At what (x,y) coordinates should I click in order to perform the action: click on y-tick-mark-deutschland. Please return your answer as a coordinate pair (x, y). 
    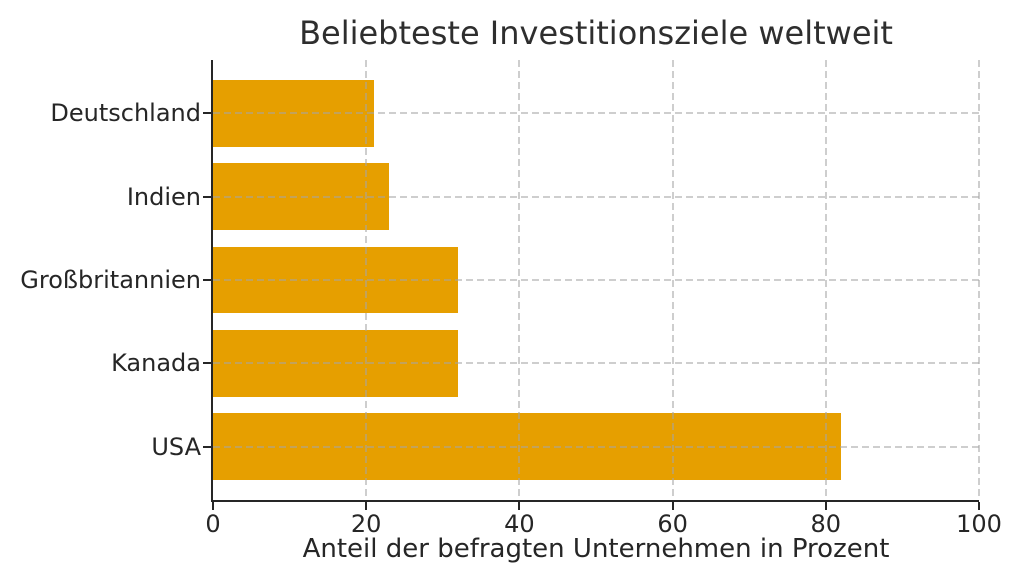
    Looking at the image, I should click on (207, 113).